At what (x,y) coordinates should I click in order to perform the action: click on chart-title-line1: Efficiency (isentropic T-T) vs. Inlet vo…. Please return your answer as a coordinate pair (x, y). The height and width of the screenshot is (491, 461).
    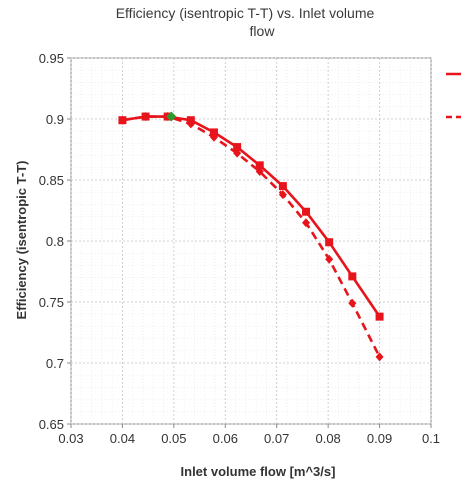
    Looking at the image, I should click on (245, 13).